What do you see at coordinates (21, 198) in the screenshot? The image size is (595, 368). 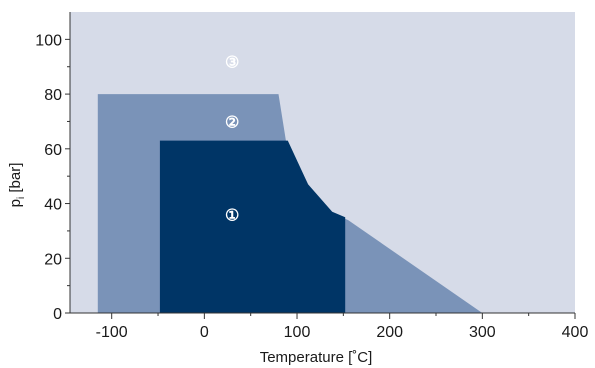 I see `y-axis-title-subscript: i` at bounding box center [21, 198].